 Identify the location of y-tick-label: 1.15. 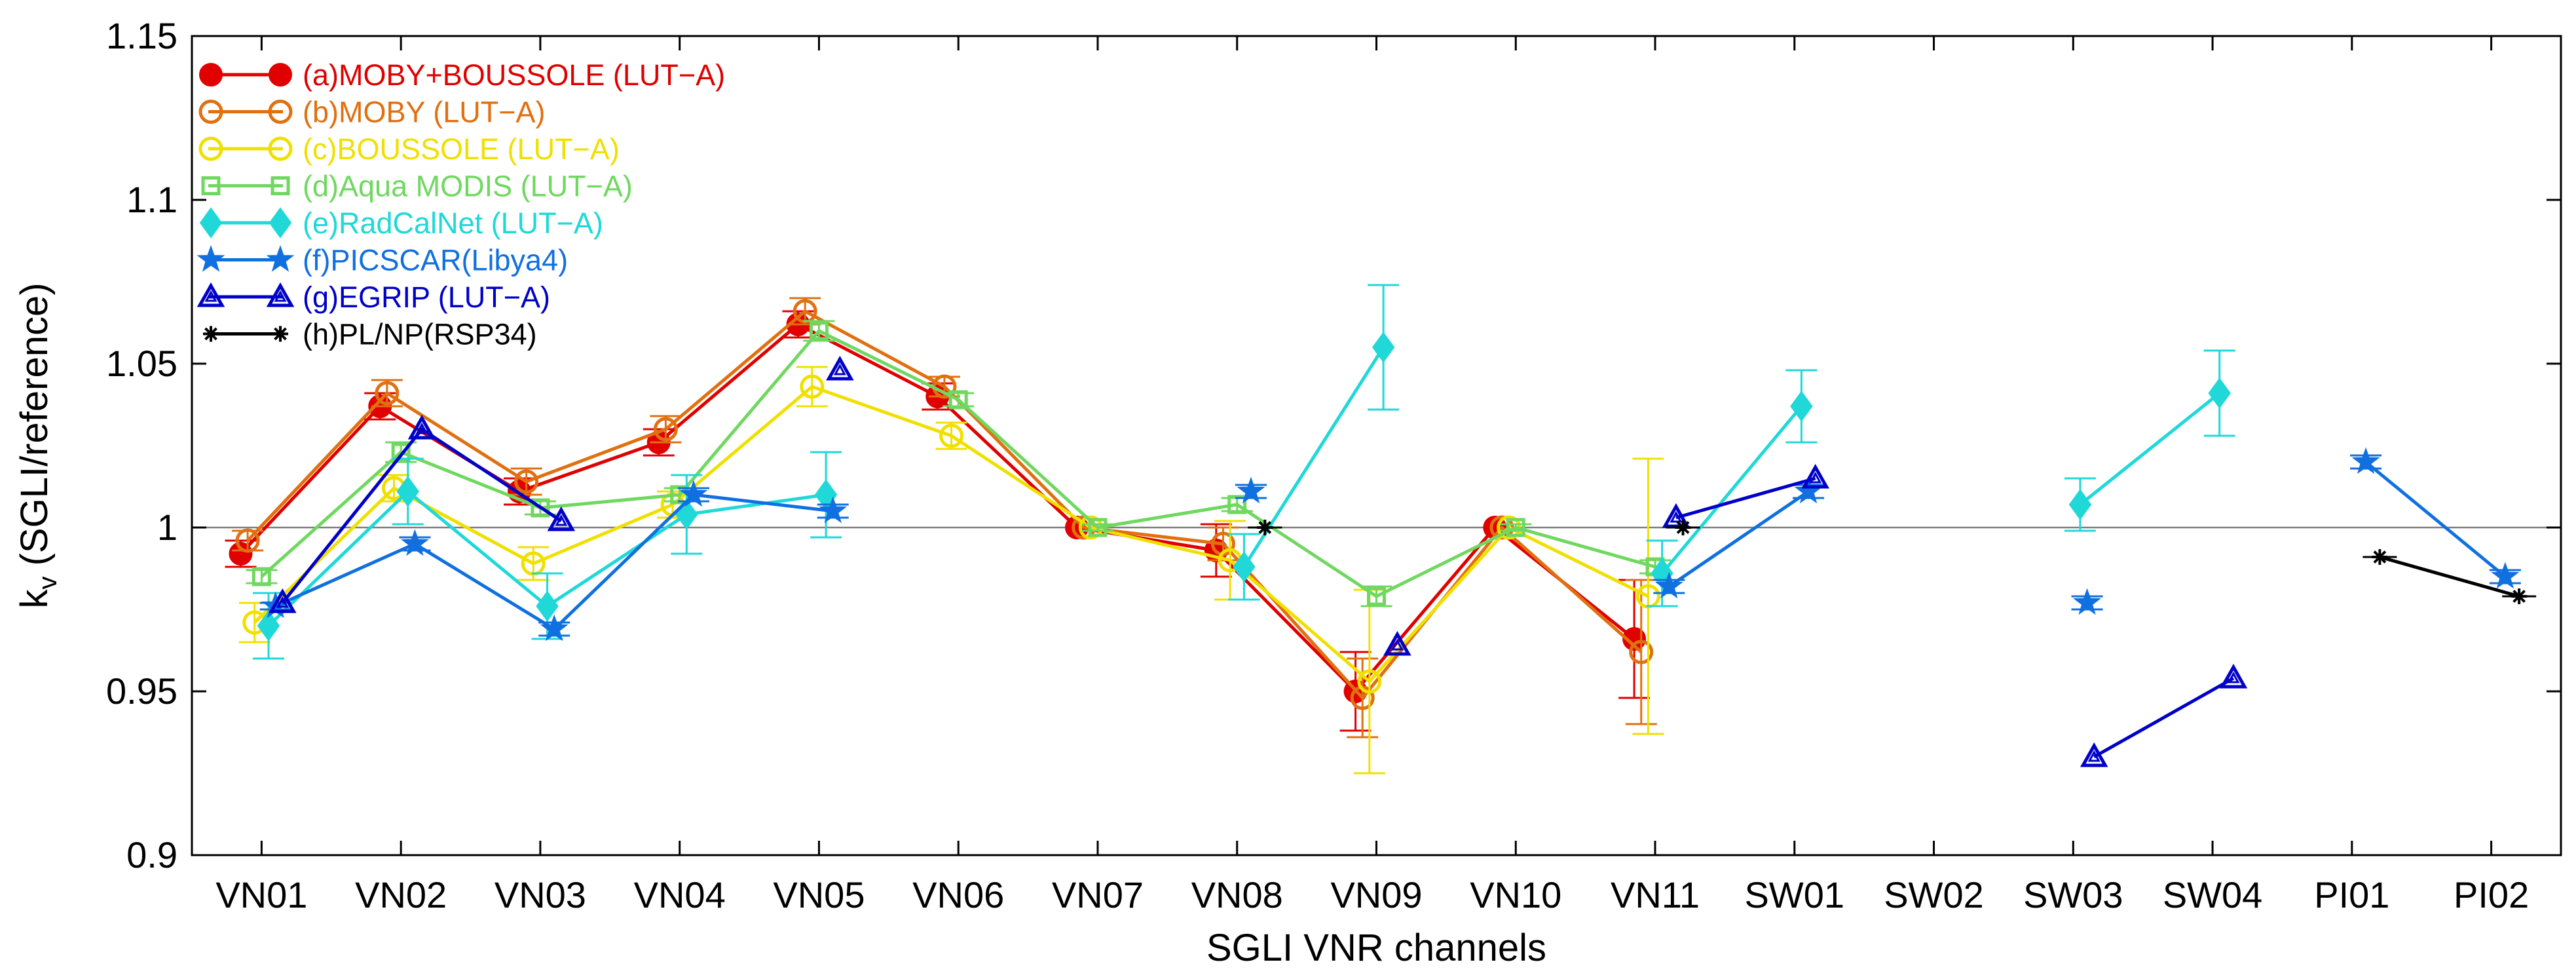
(141, 35).